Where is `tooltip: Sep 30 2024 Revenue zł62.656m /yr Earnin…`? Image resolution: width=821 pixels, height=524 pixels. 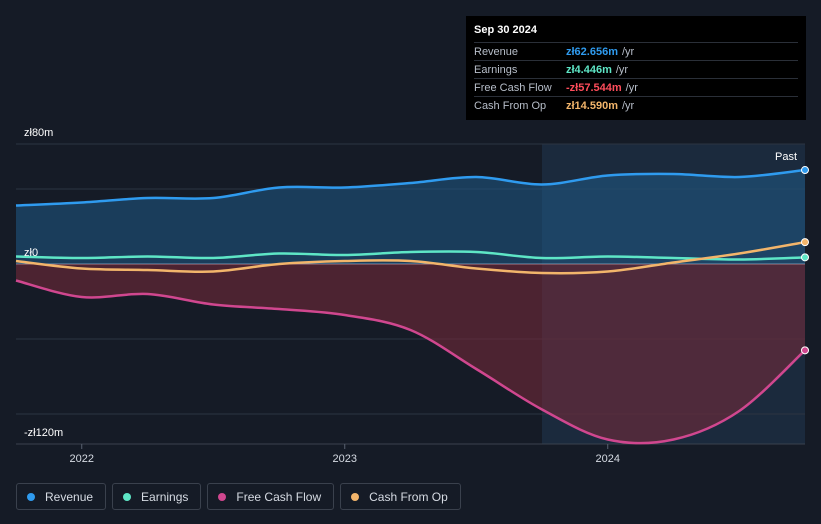
tooltip: Sep 30 2024 Revenue zł62.656m /yr Earnin… is located at coordinates (636, 68).